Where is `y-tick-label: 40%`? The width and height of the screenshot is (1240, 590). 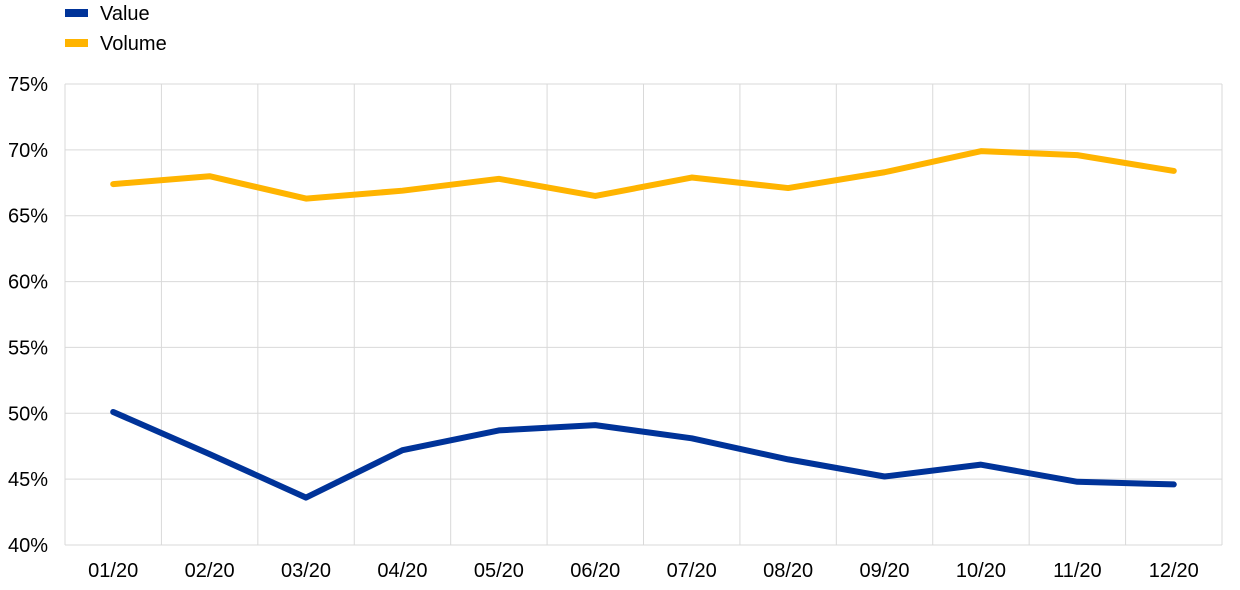 y-tick-label: 40% is located at coordinates (28, 546).